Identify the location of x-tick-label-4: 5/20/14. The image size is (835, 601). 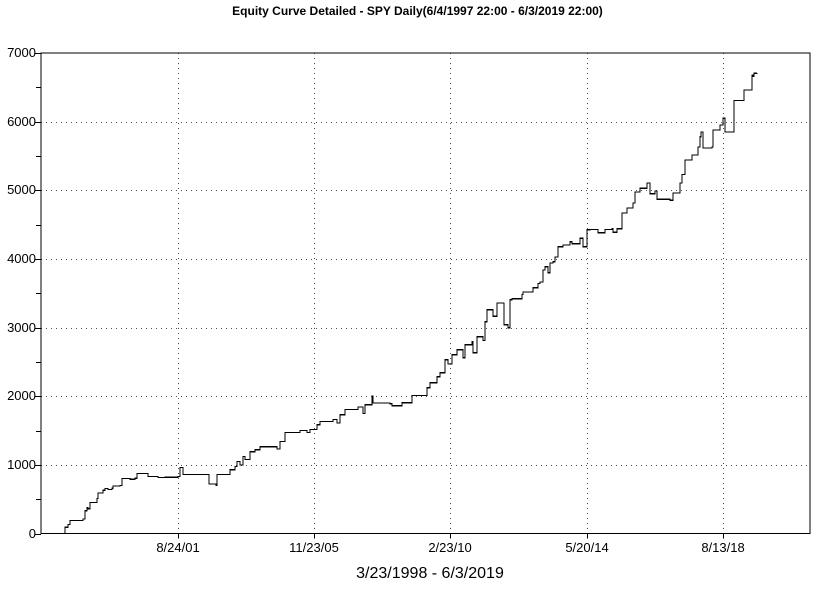
(587, 547).